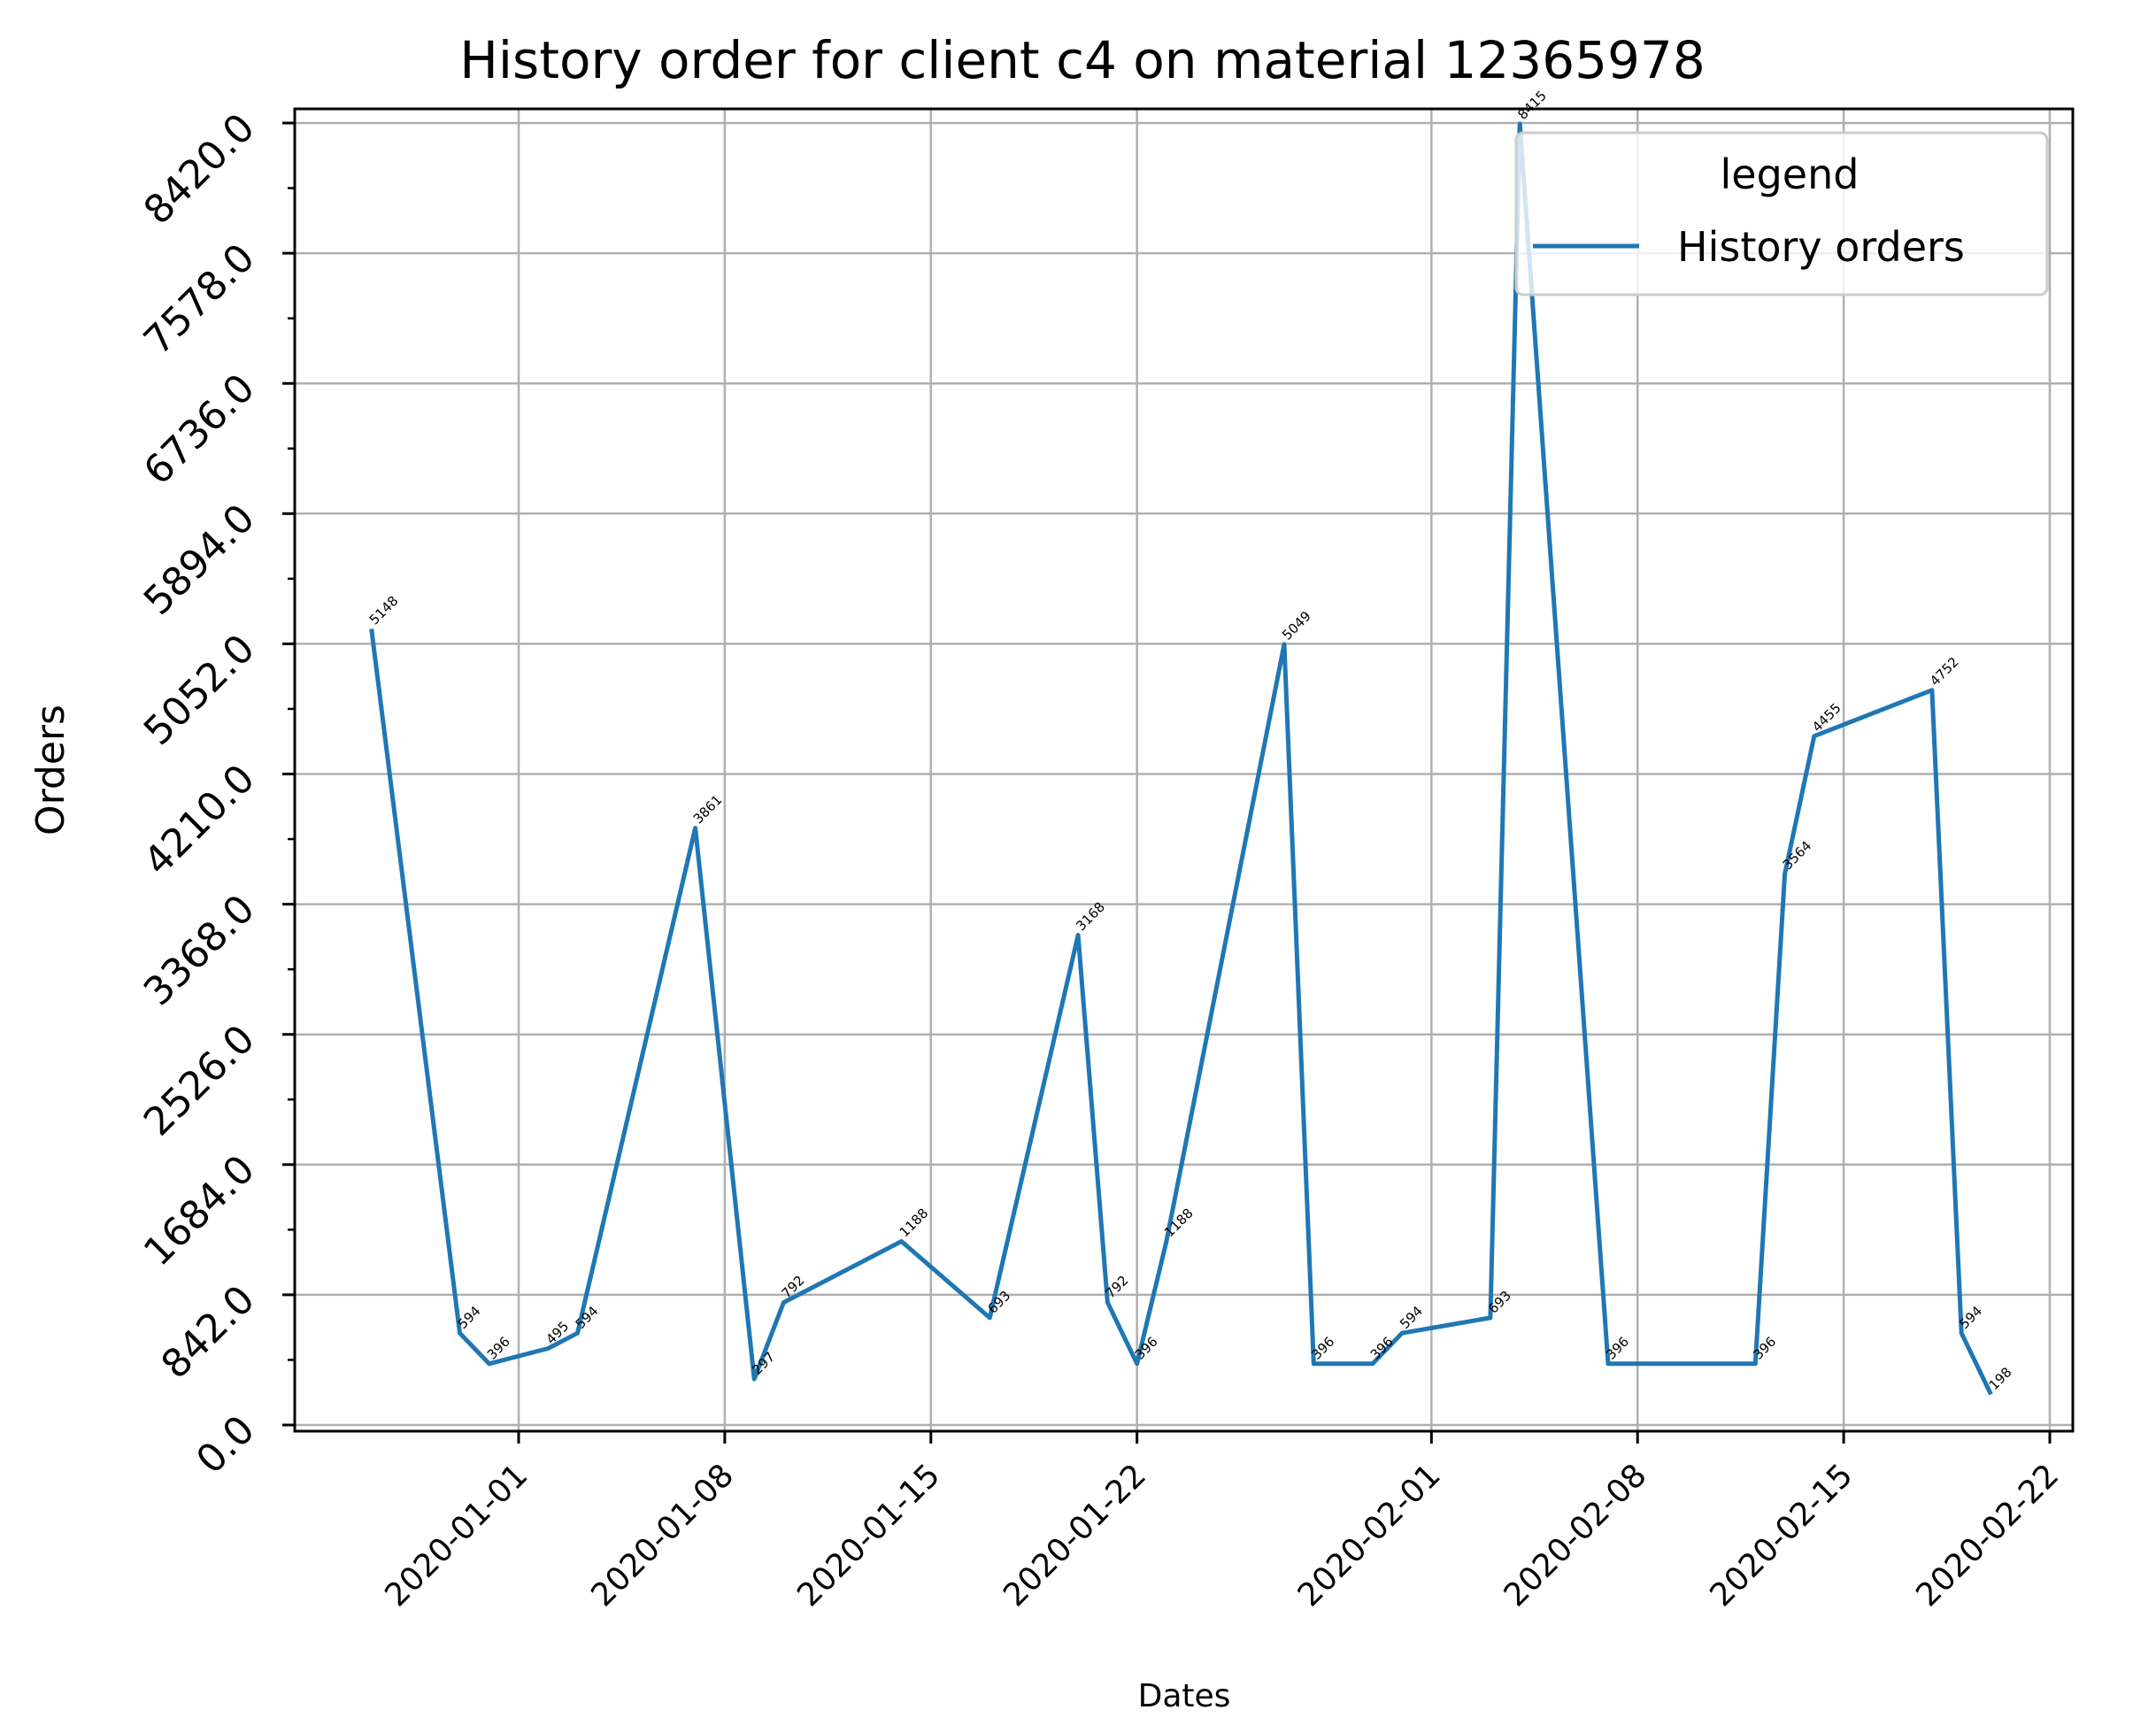 The width and height of the screenshot is (2156, 1733). What do you see at coordinates (1790, 174) in the screenshot?
I see `legend-title: legend` at bounding box center [1790, 174].